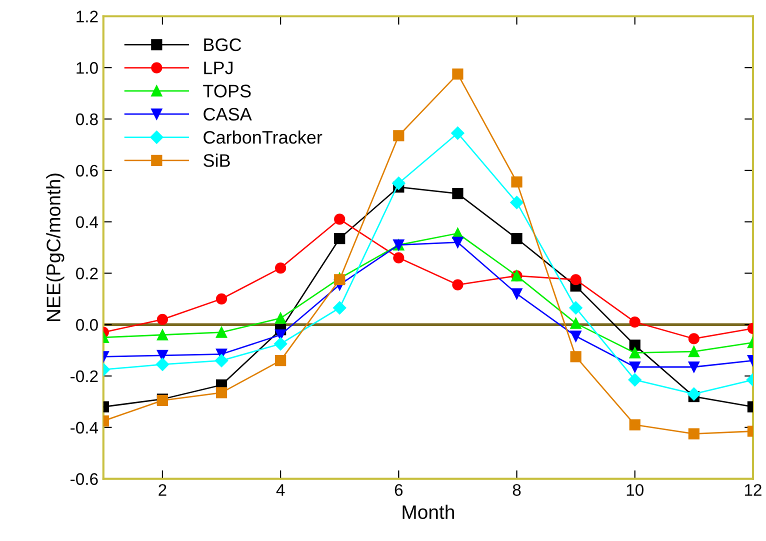 The height and width of the screenshot is (541, 766). Describe the element at coordinates (87, 274) in the screenshot. I see `y-tick-label: 0.2` at that location.